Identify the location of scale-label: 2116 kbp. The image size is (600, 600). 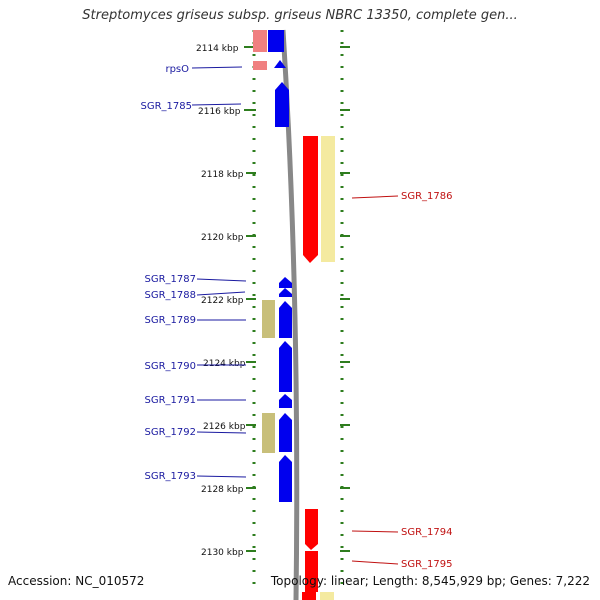
(219, 112).